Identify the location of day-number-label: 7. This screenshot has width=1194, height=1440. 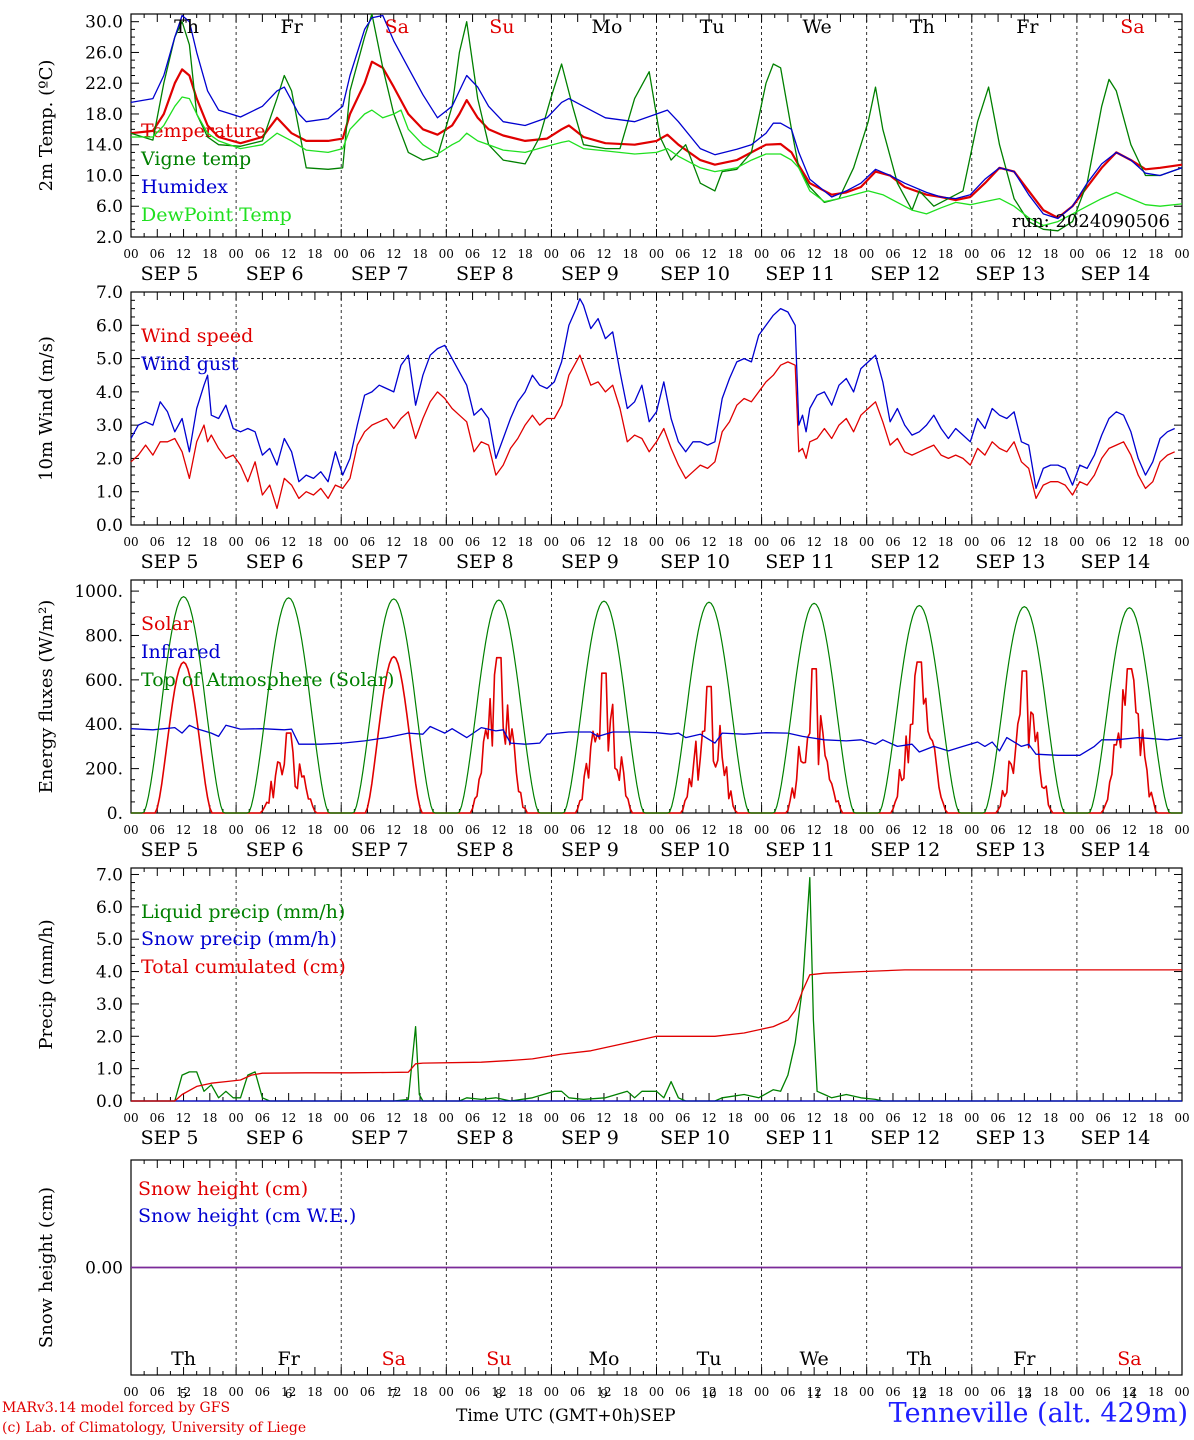
(394, 1394).